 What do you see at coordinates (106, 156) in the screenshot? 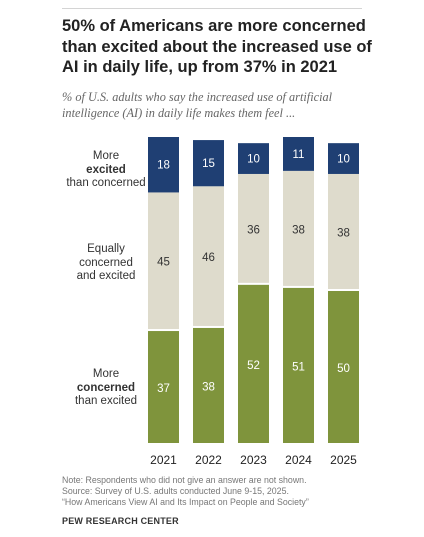
I see `legend-excited-pre: More` at bounding box center [106, 156].